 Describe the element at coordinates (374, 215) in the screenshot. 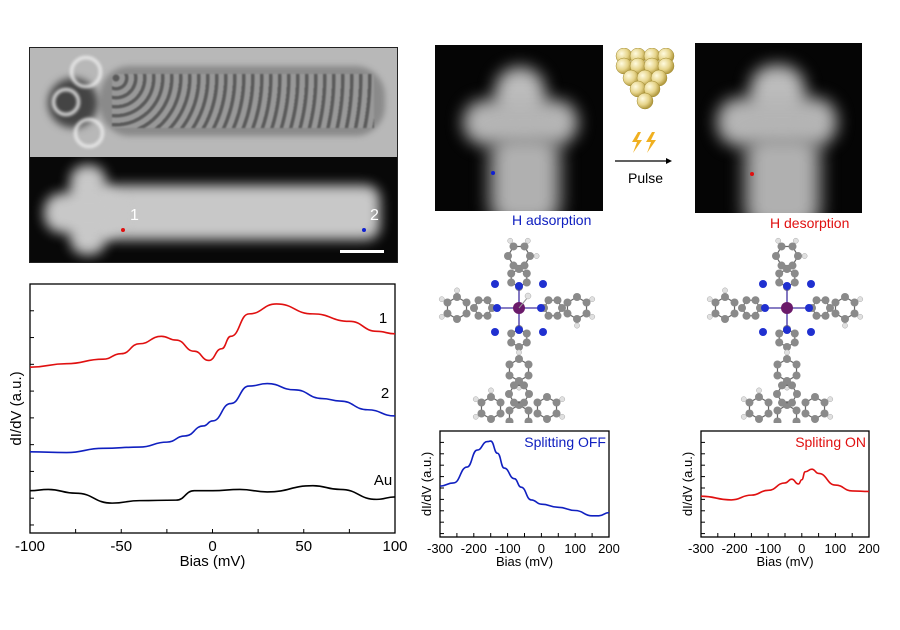

I see `point-label-2: 2` at that location.